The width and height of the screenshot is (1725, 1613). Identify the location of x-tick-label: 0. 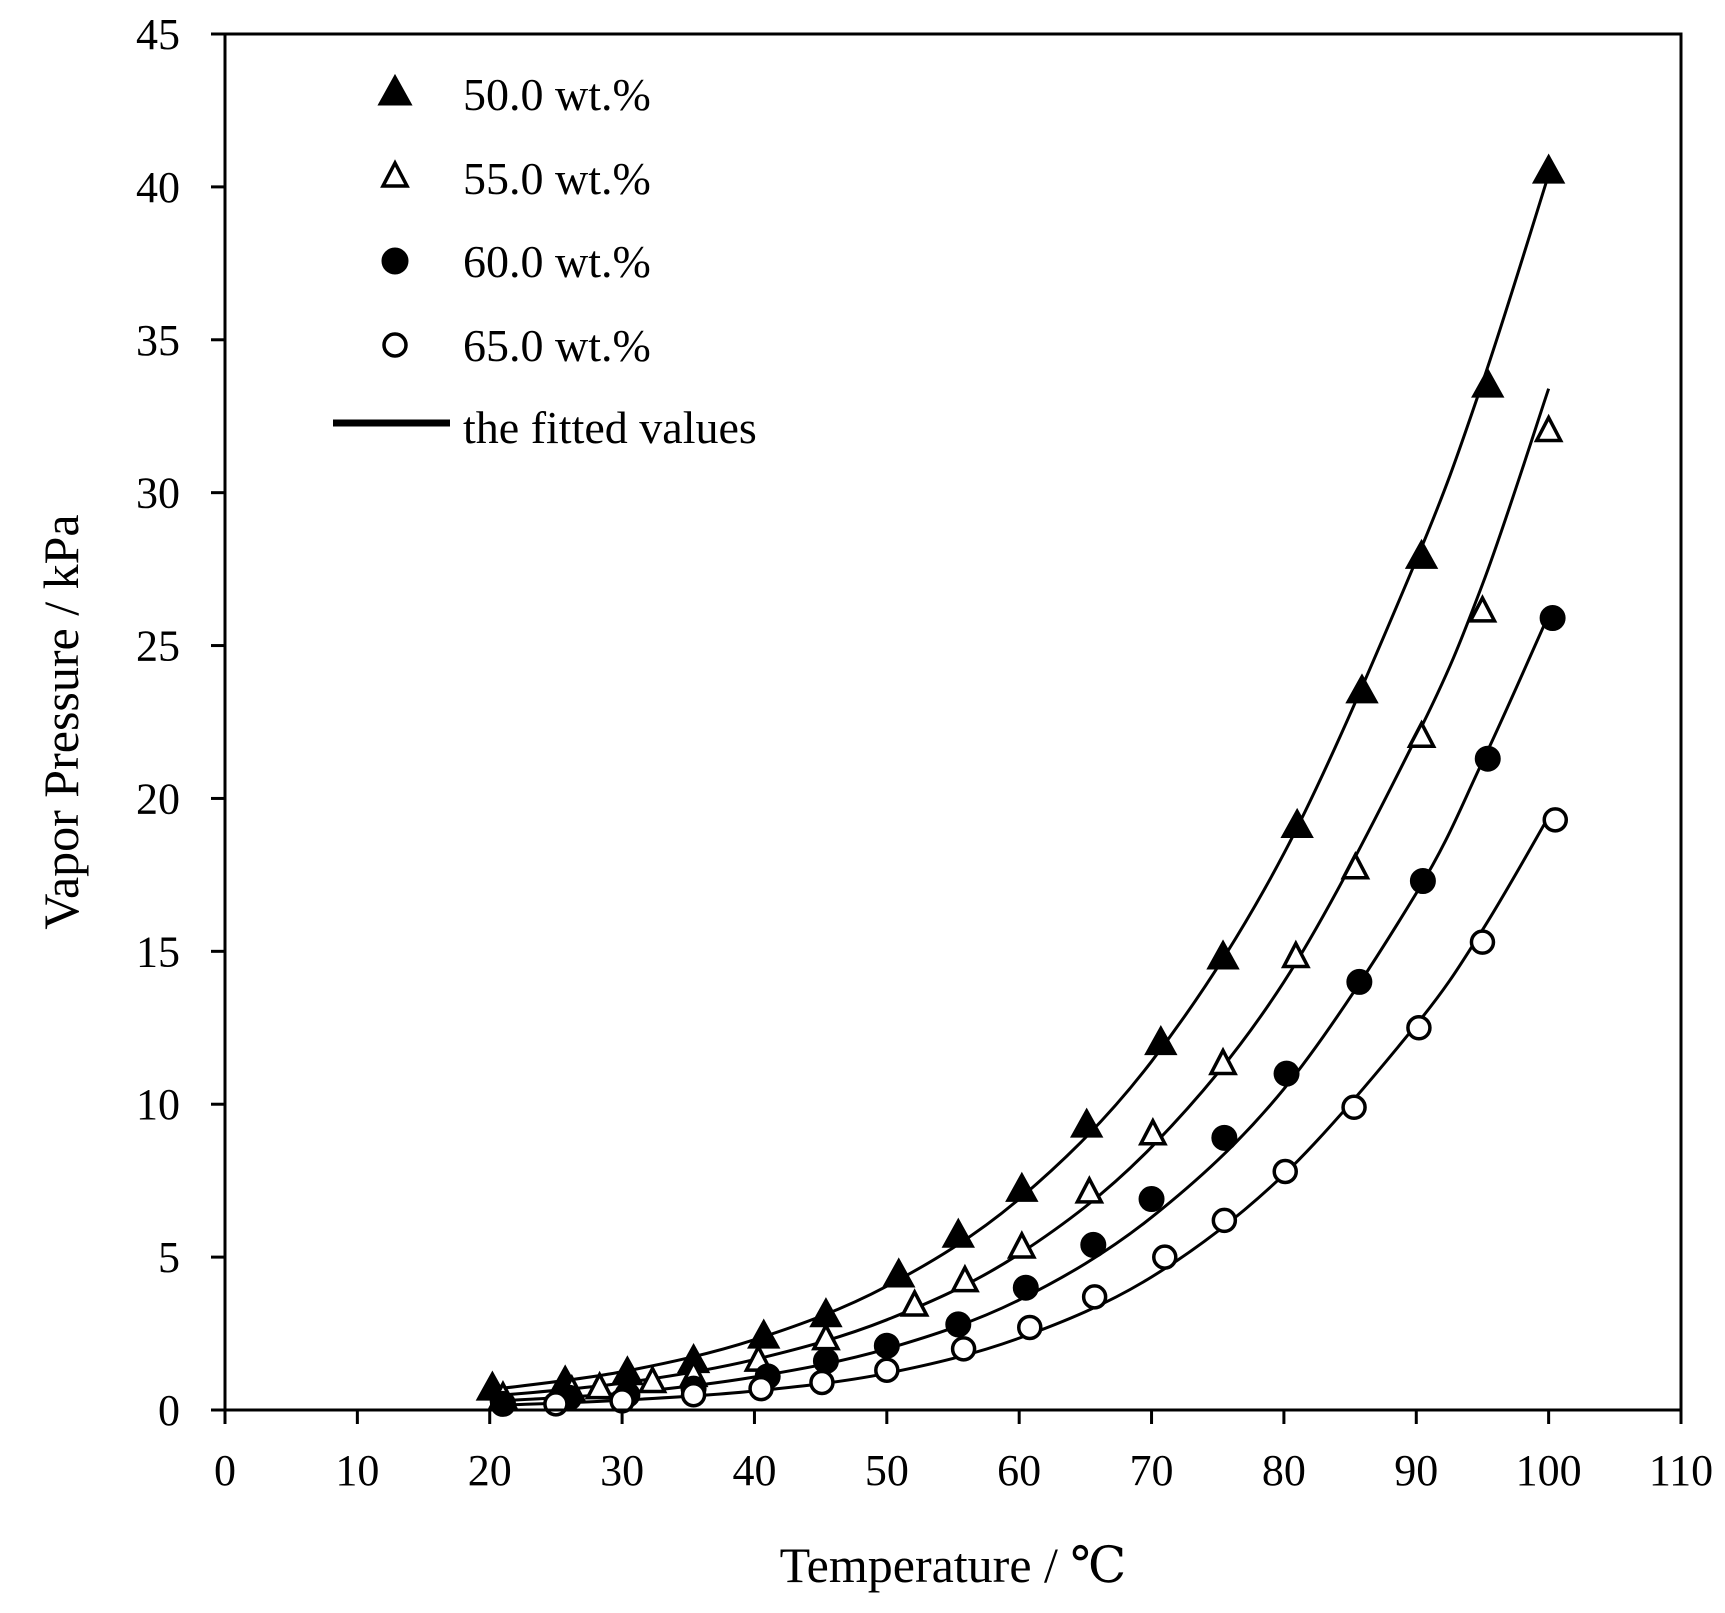
(225, 1470).